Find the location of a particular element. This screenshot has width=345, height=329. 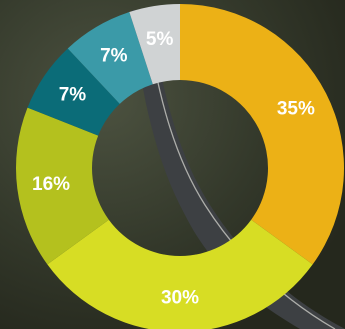

slice-label-2: 16% is located at coordinates (51, 184).